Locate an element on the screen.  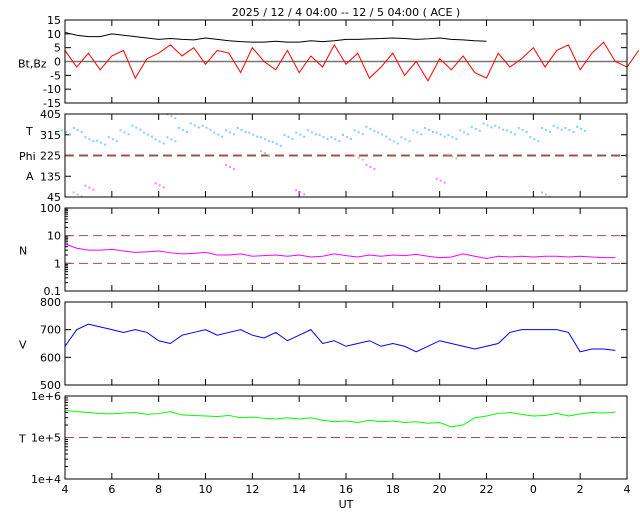
y-tick-label: 1 is located at coordinates (57, 263).